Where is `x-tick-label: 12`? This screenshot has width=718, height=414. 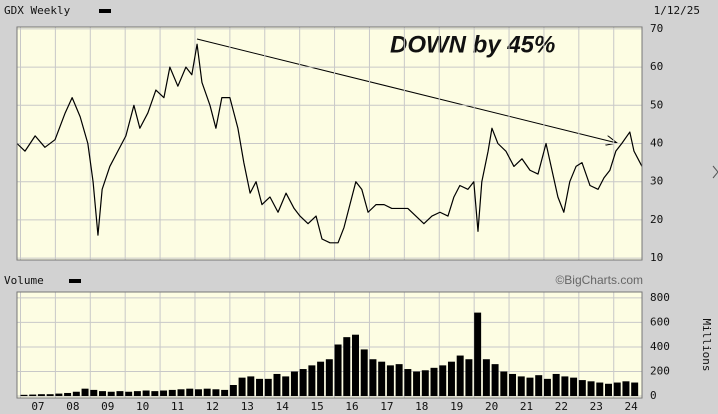 x-tick-label: 12 is located at coordinates (212, 406).